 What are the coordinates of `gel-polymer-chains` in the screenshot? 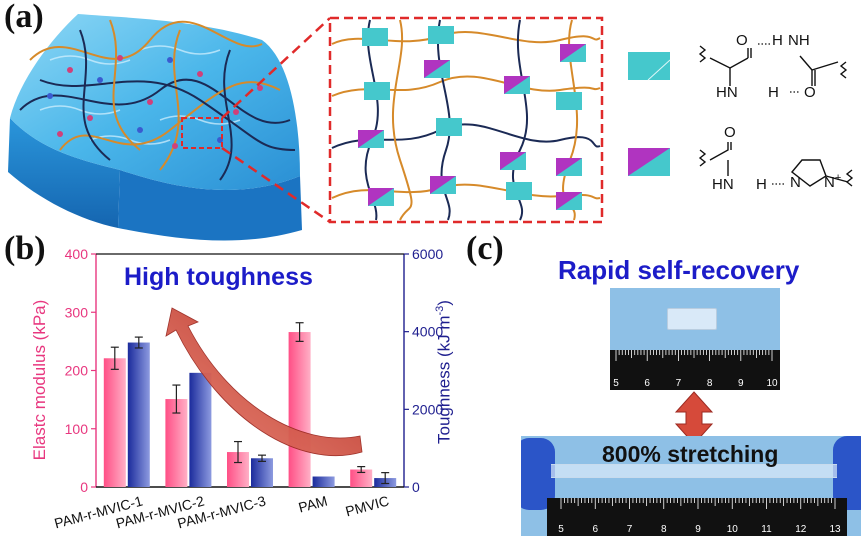 It's located at (157, 100).